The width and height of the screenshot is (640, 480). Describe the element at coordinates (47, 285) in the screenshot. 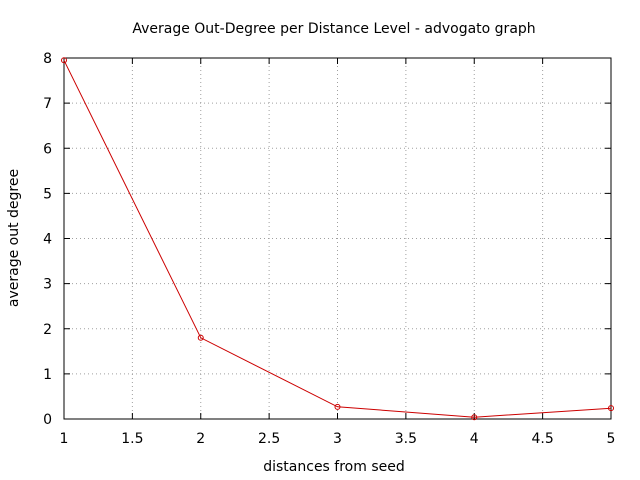

I see `y-tick-label: 3` at that location.